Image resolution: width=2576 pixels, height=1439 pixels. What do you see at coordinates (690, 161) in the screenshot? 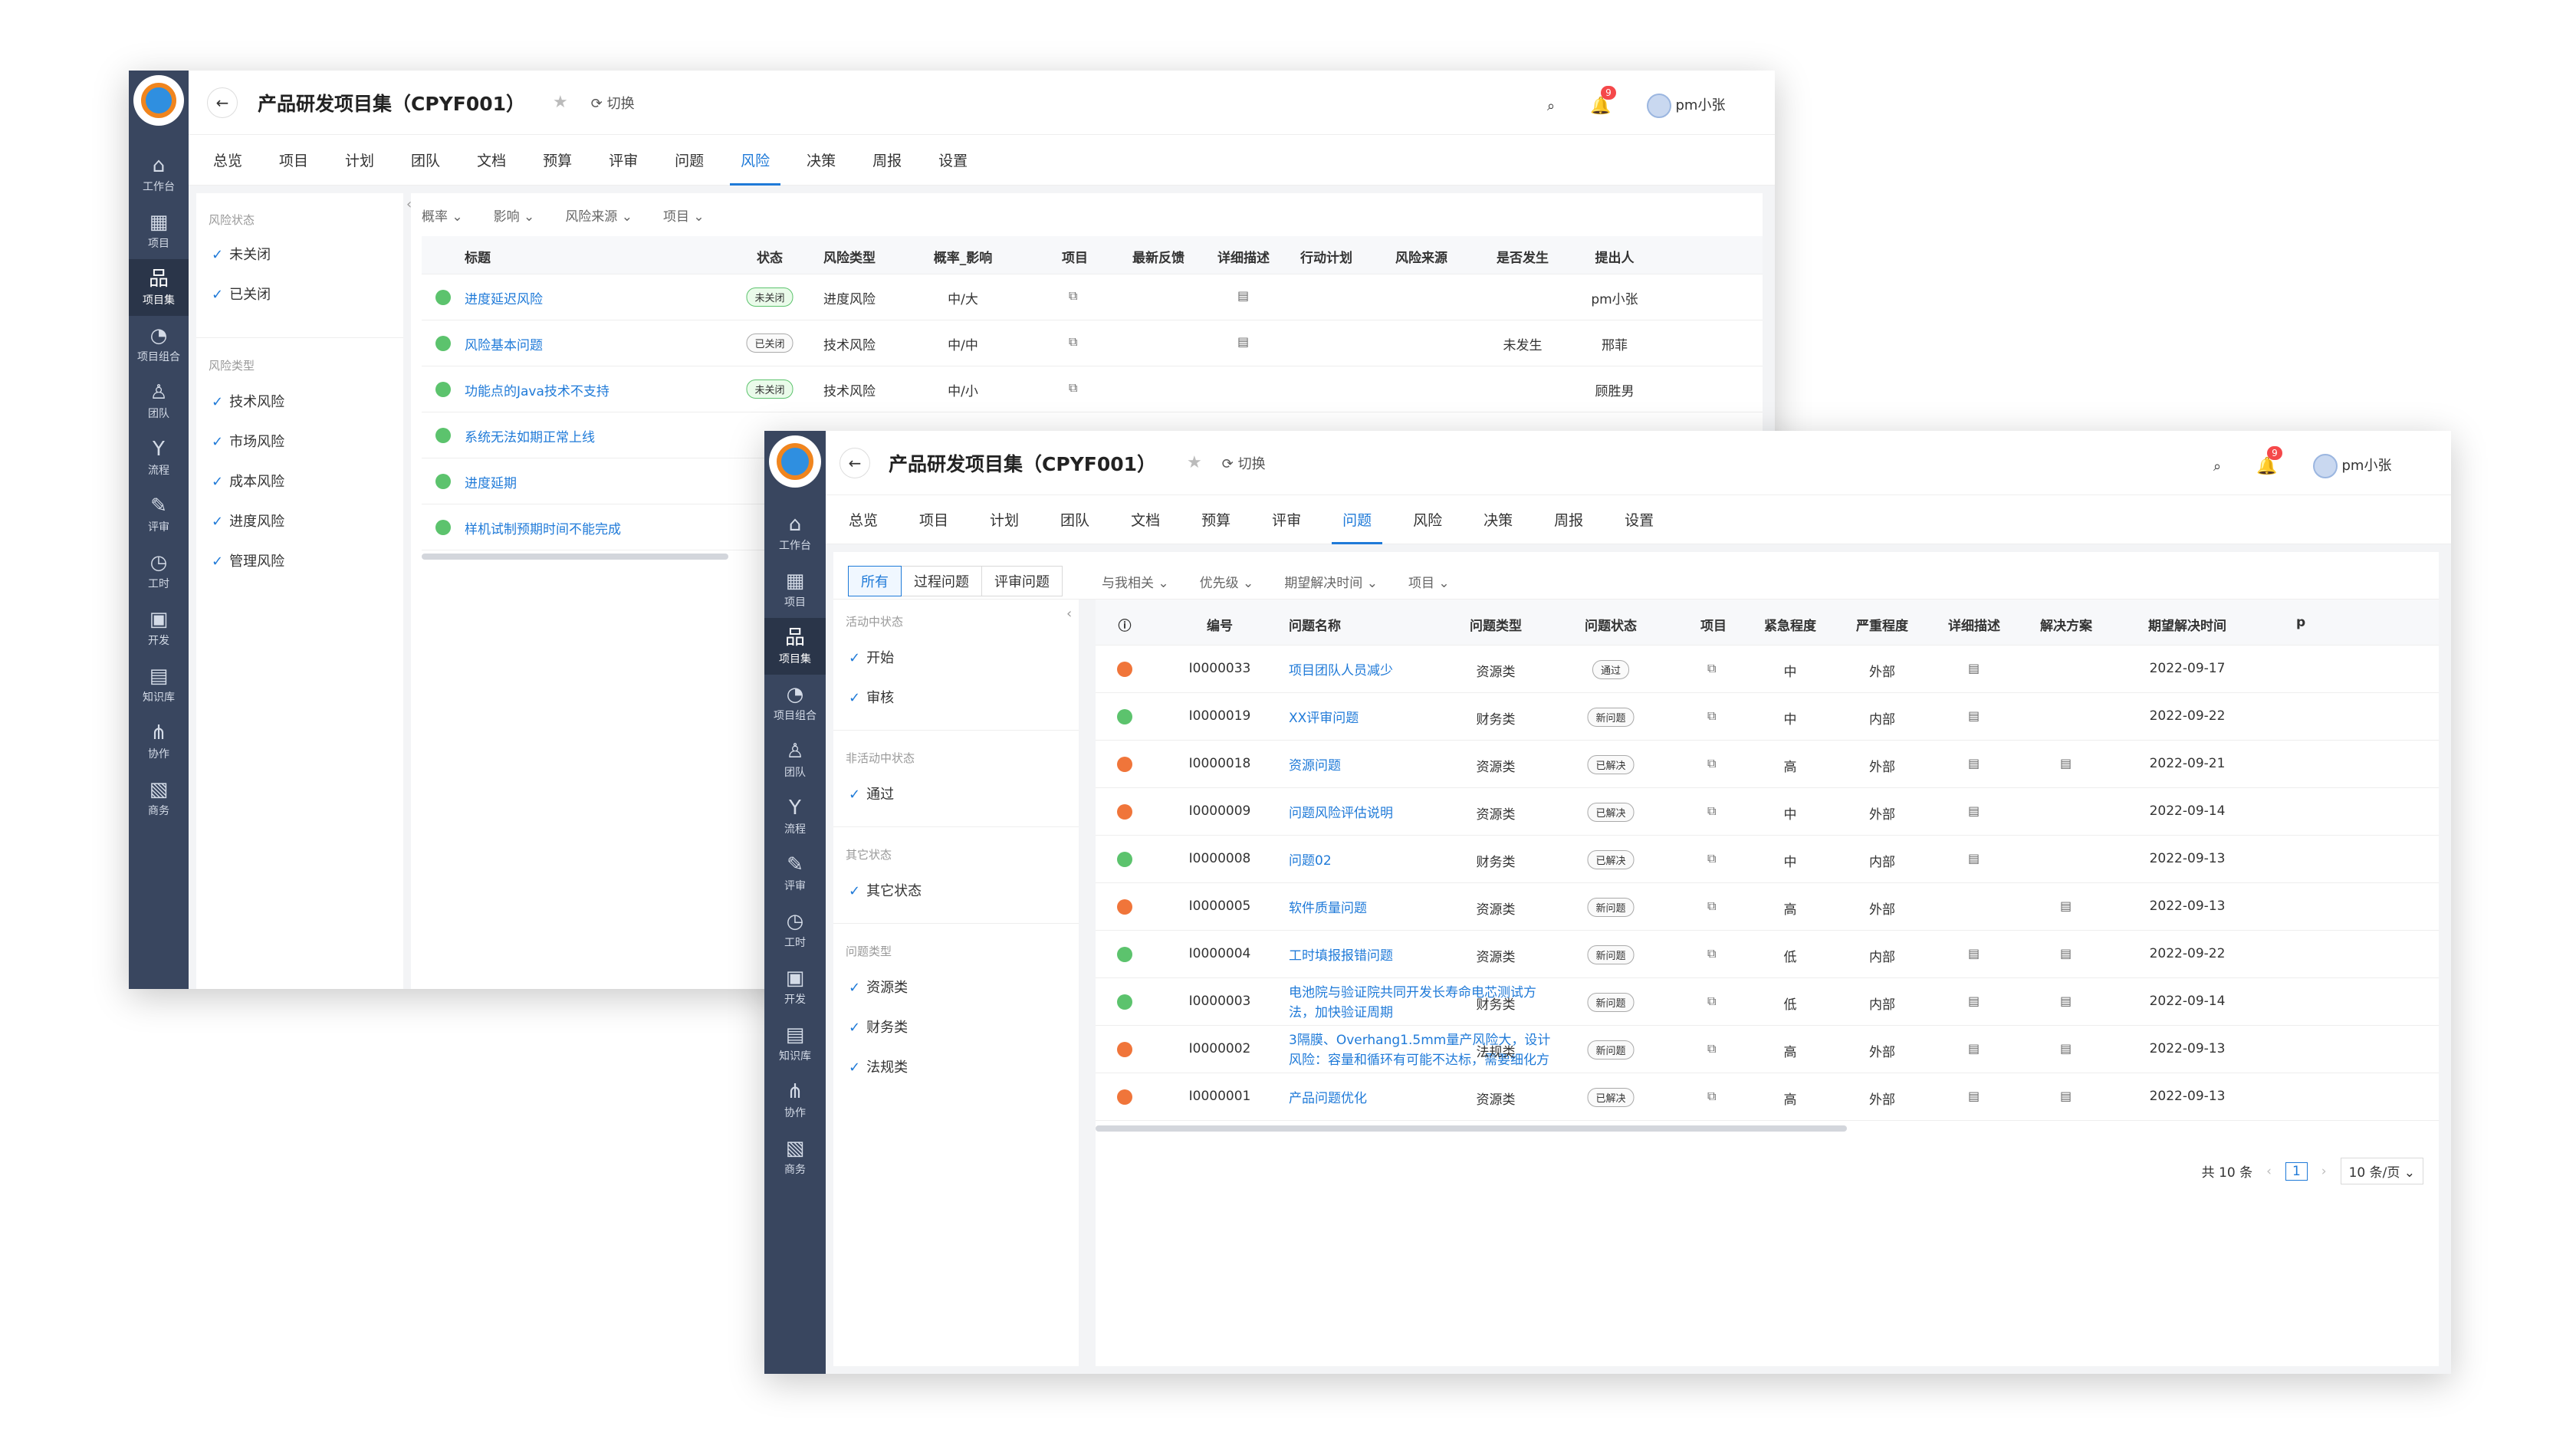
I see `tab-7: 问题` at bounding box center [690, 161].